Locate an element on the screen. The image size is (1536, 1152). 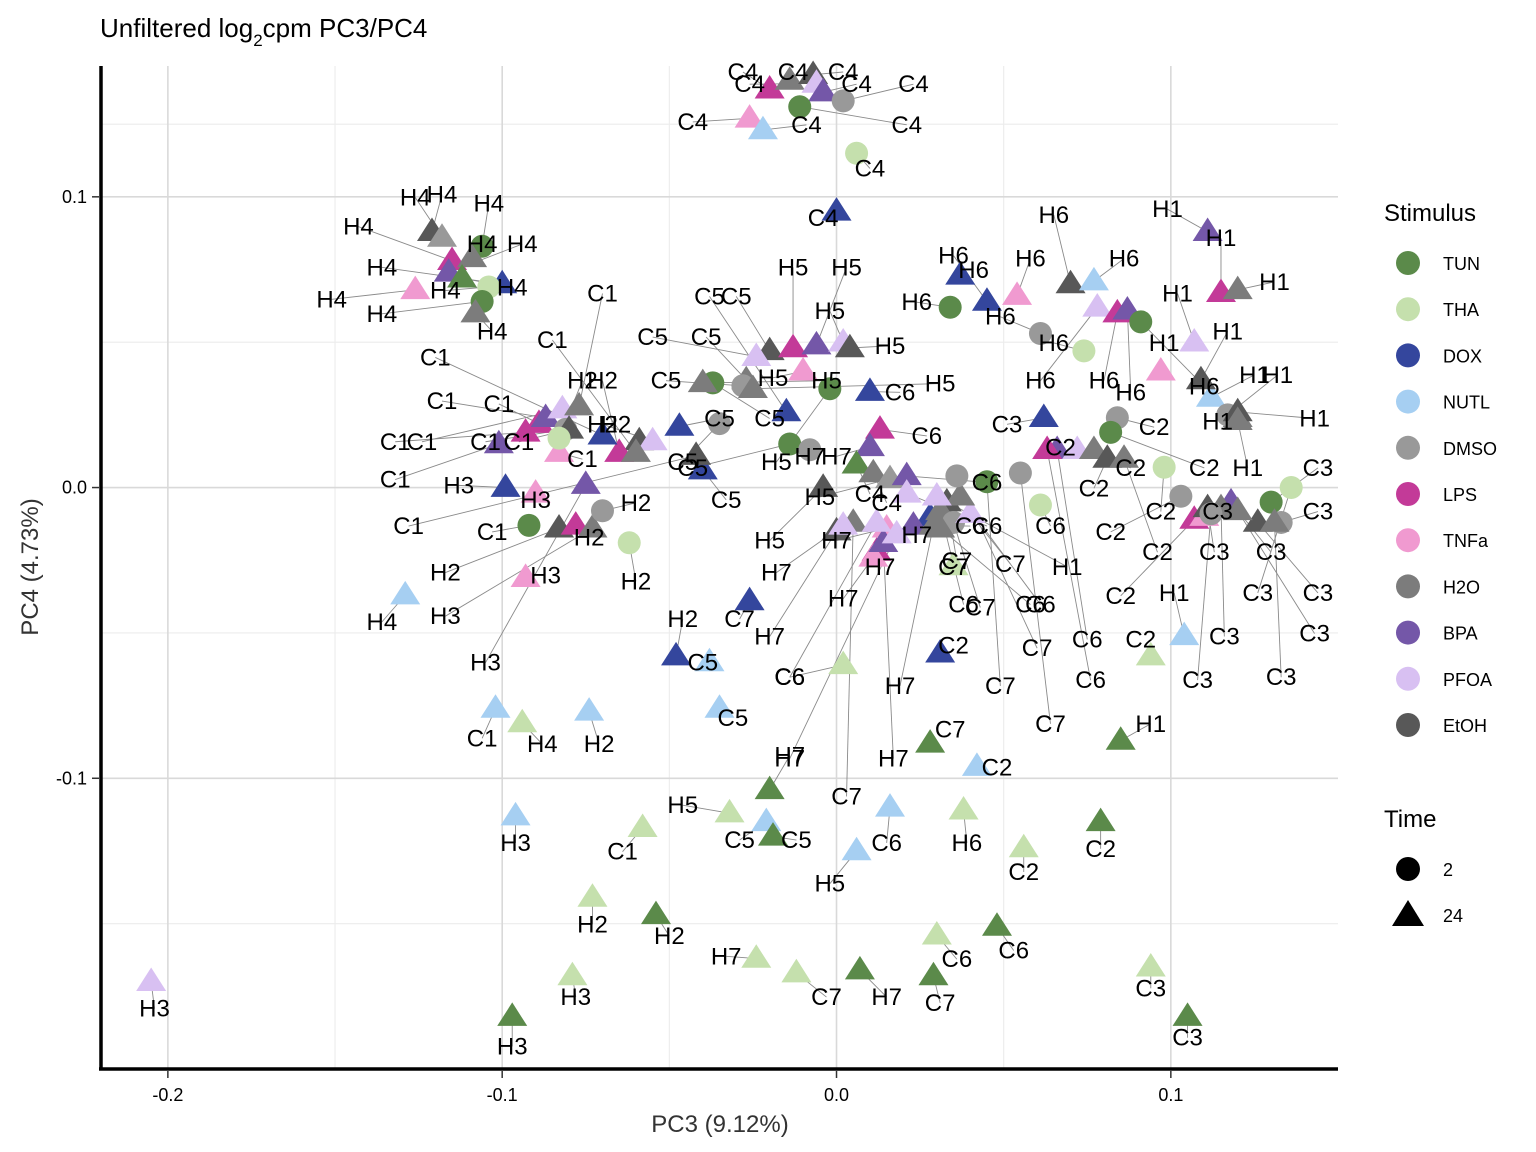
legend-swatch-tnfa is located at coordinates (1408, 540).